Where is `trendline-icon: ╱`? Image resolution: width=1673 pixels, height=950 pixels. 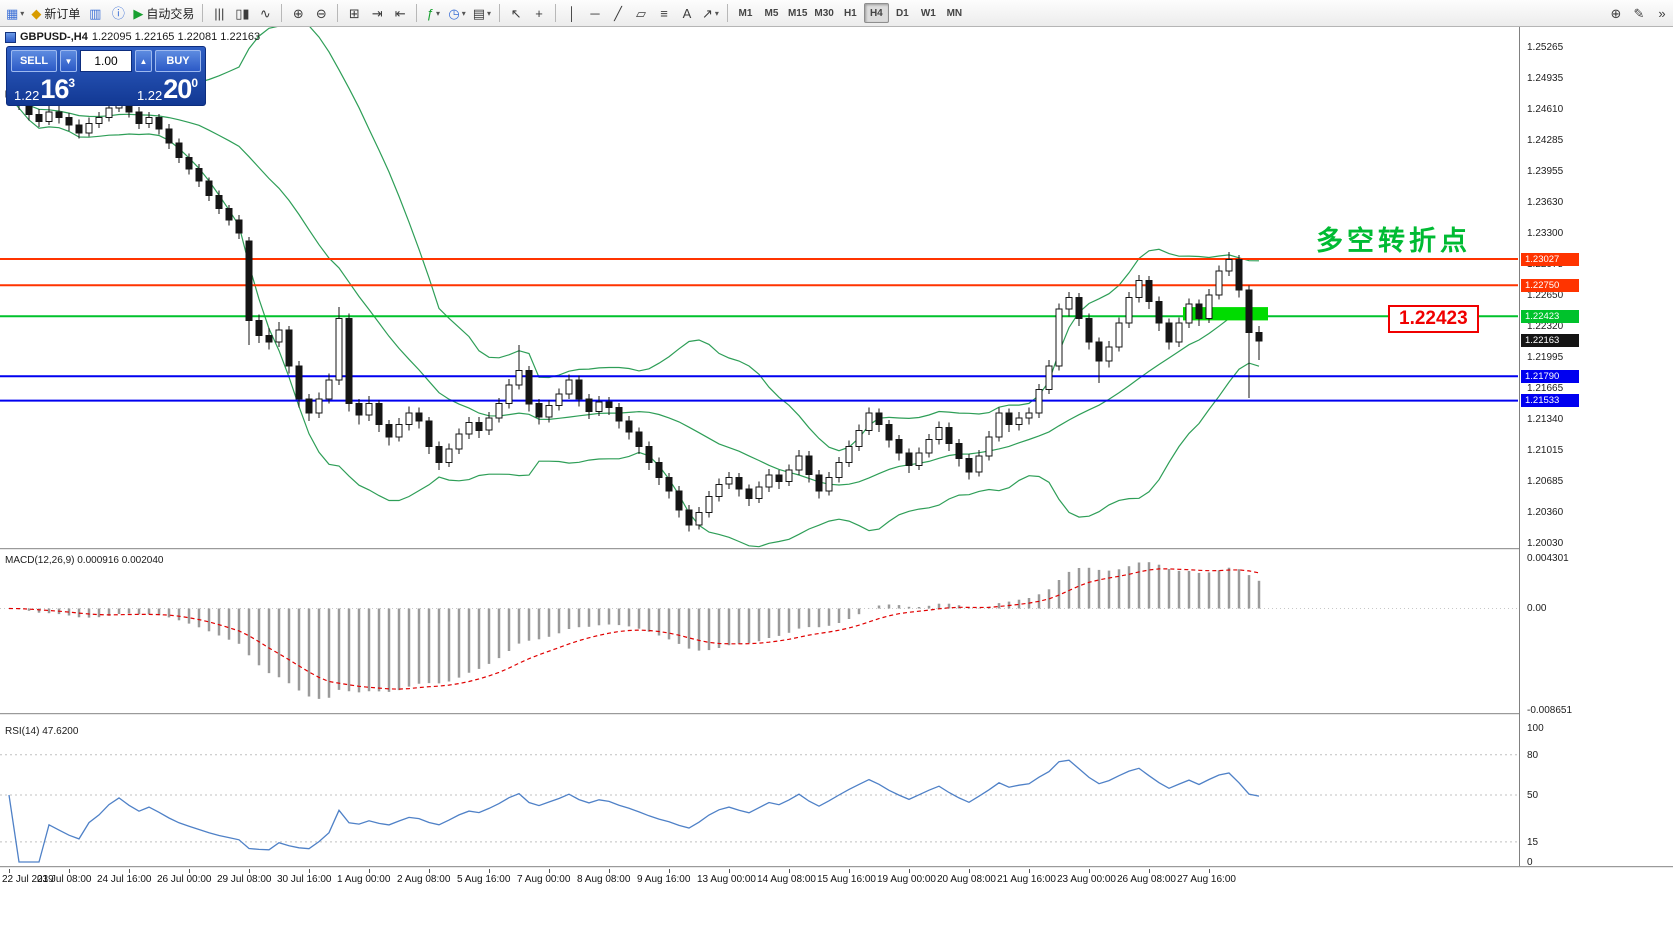
trendline-icon: ╱ is located at coordinates (618, 13).